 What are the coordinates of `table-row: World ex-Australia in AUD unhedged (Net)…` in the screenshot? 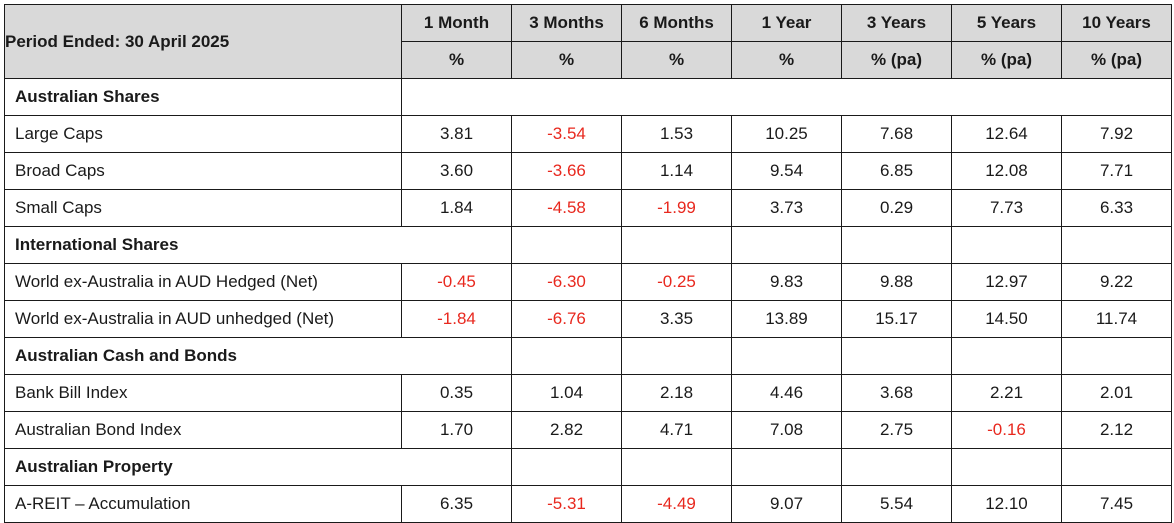 It's located at (588, 319).